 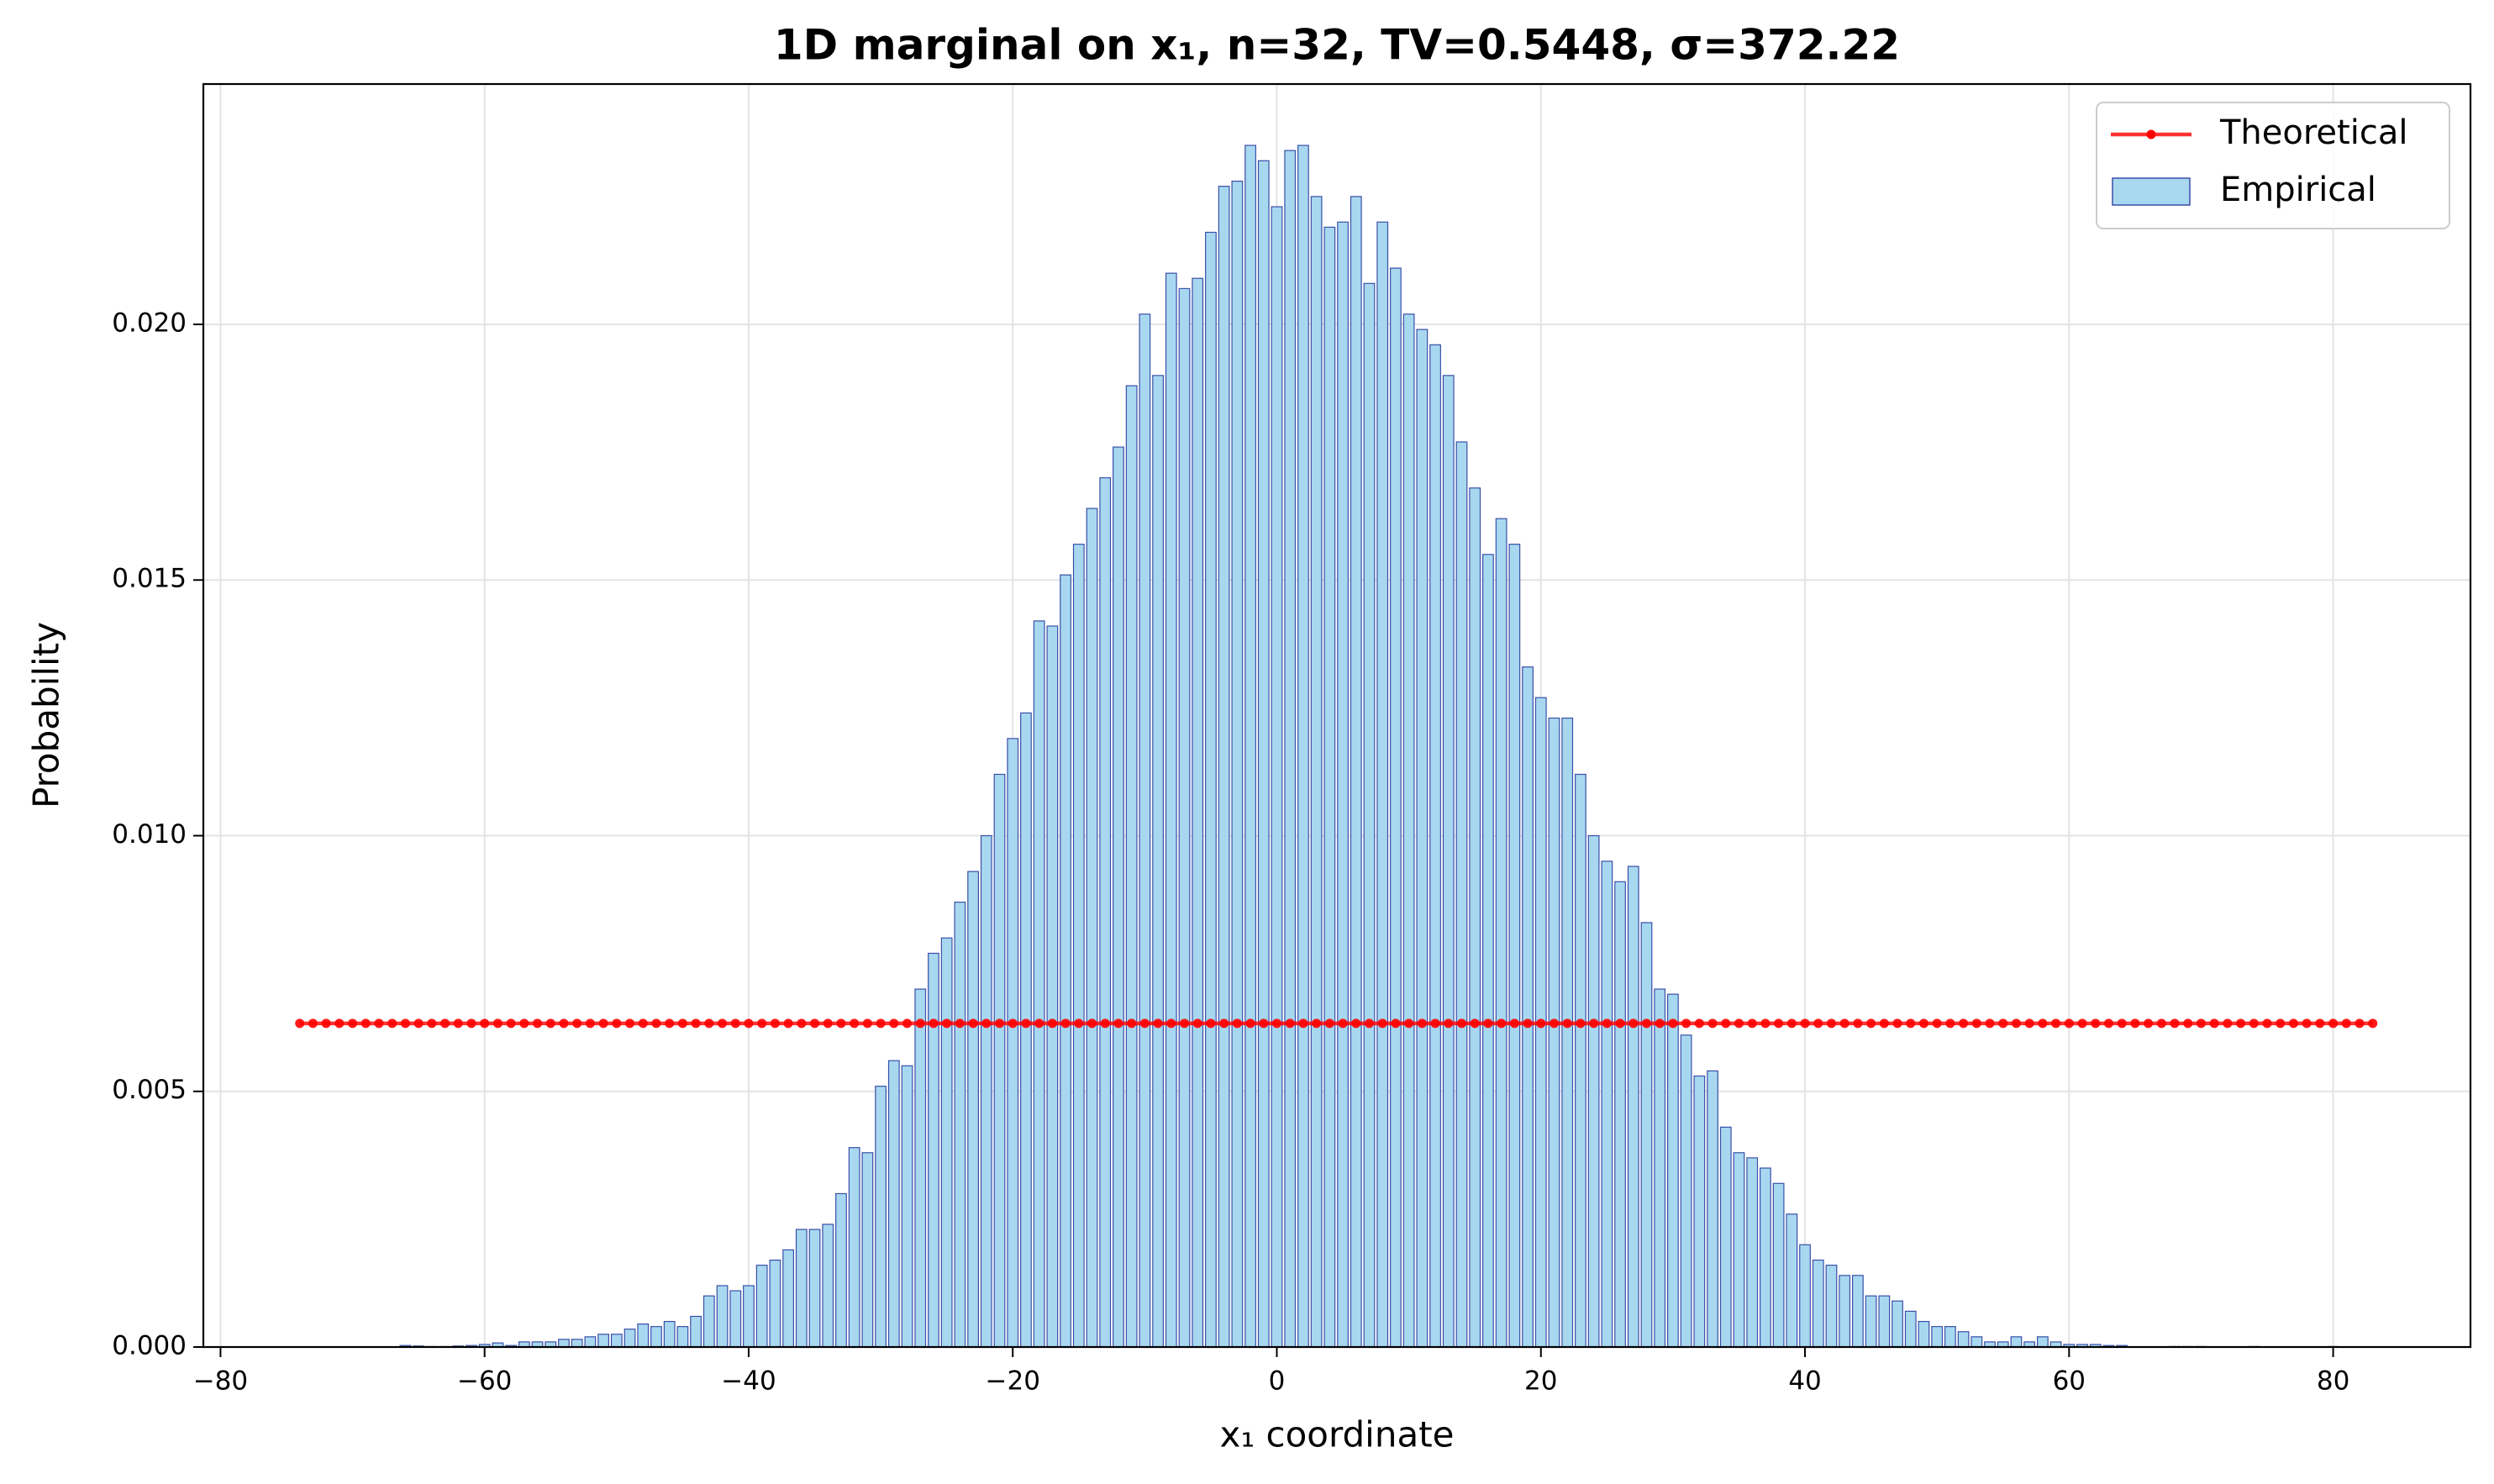 What do you see at coordinates (149, 1090) in the screenshot?
I see `y-tick-label: 0.005` at bounding box center [149, 1090].